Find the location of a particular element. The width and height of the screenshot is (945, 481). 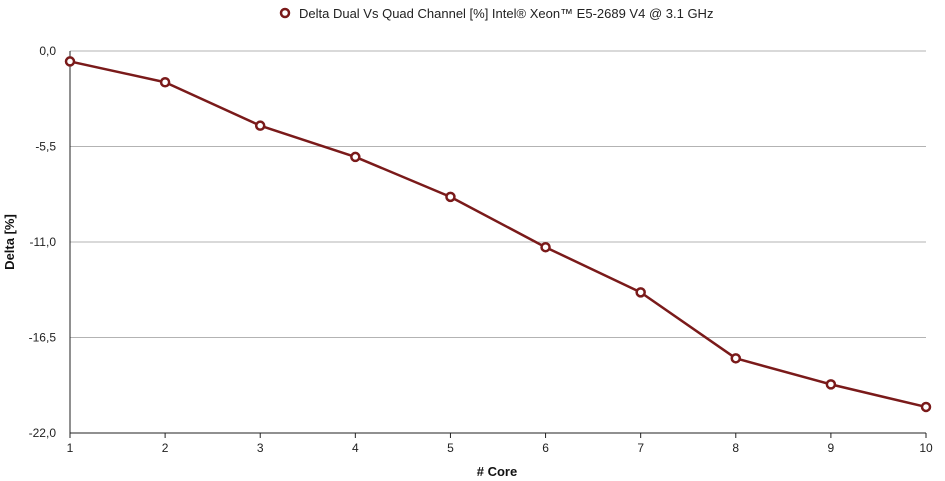

y-tick-label: -22,0 is located at coordinates (43, 433).